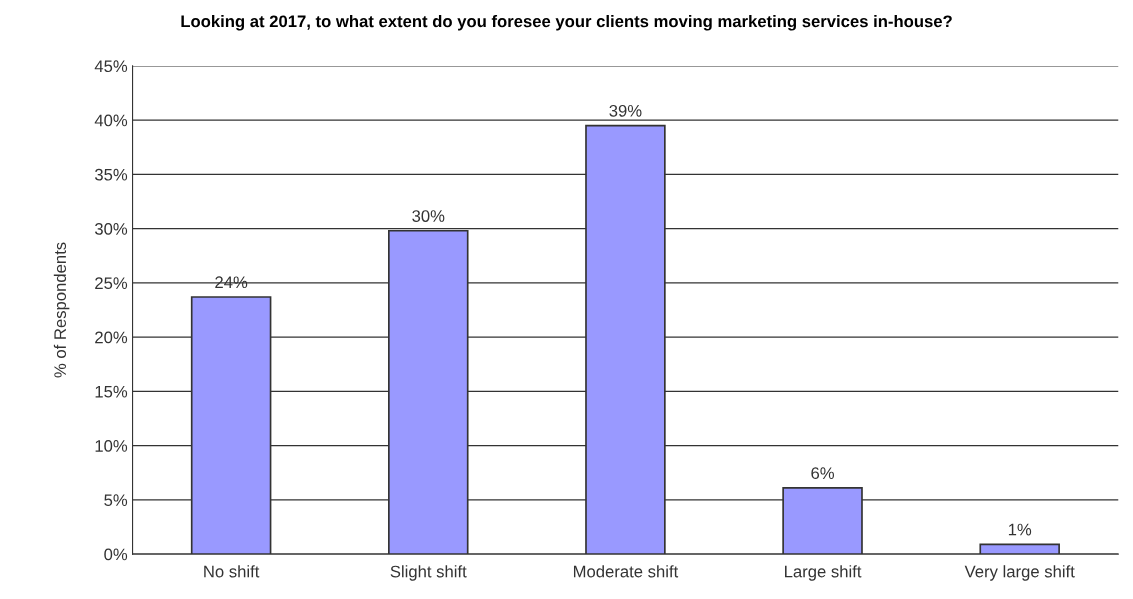 This screenshot has height=599, width=1133. I want to click on y-tick-label: 20%, so click(111, 337).